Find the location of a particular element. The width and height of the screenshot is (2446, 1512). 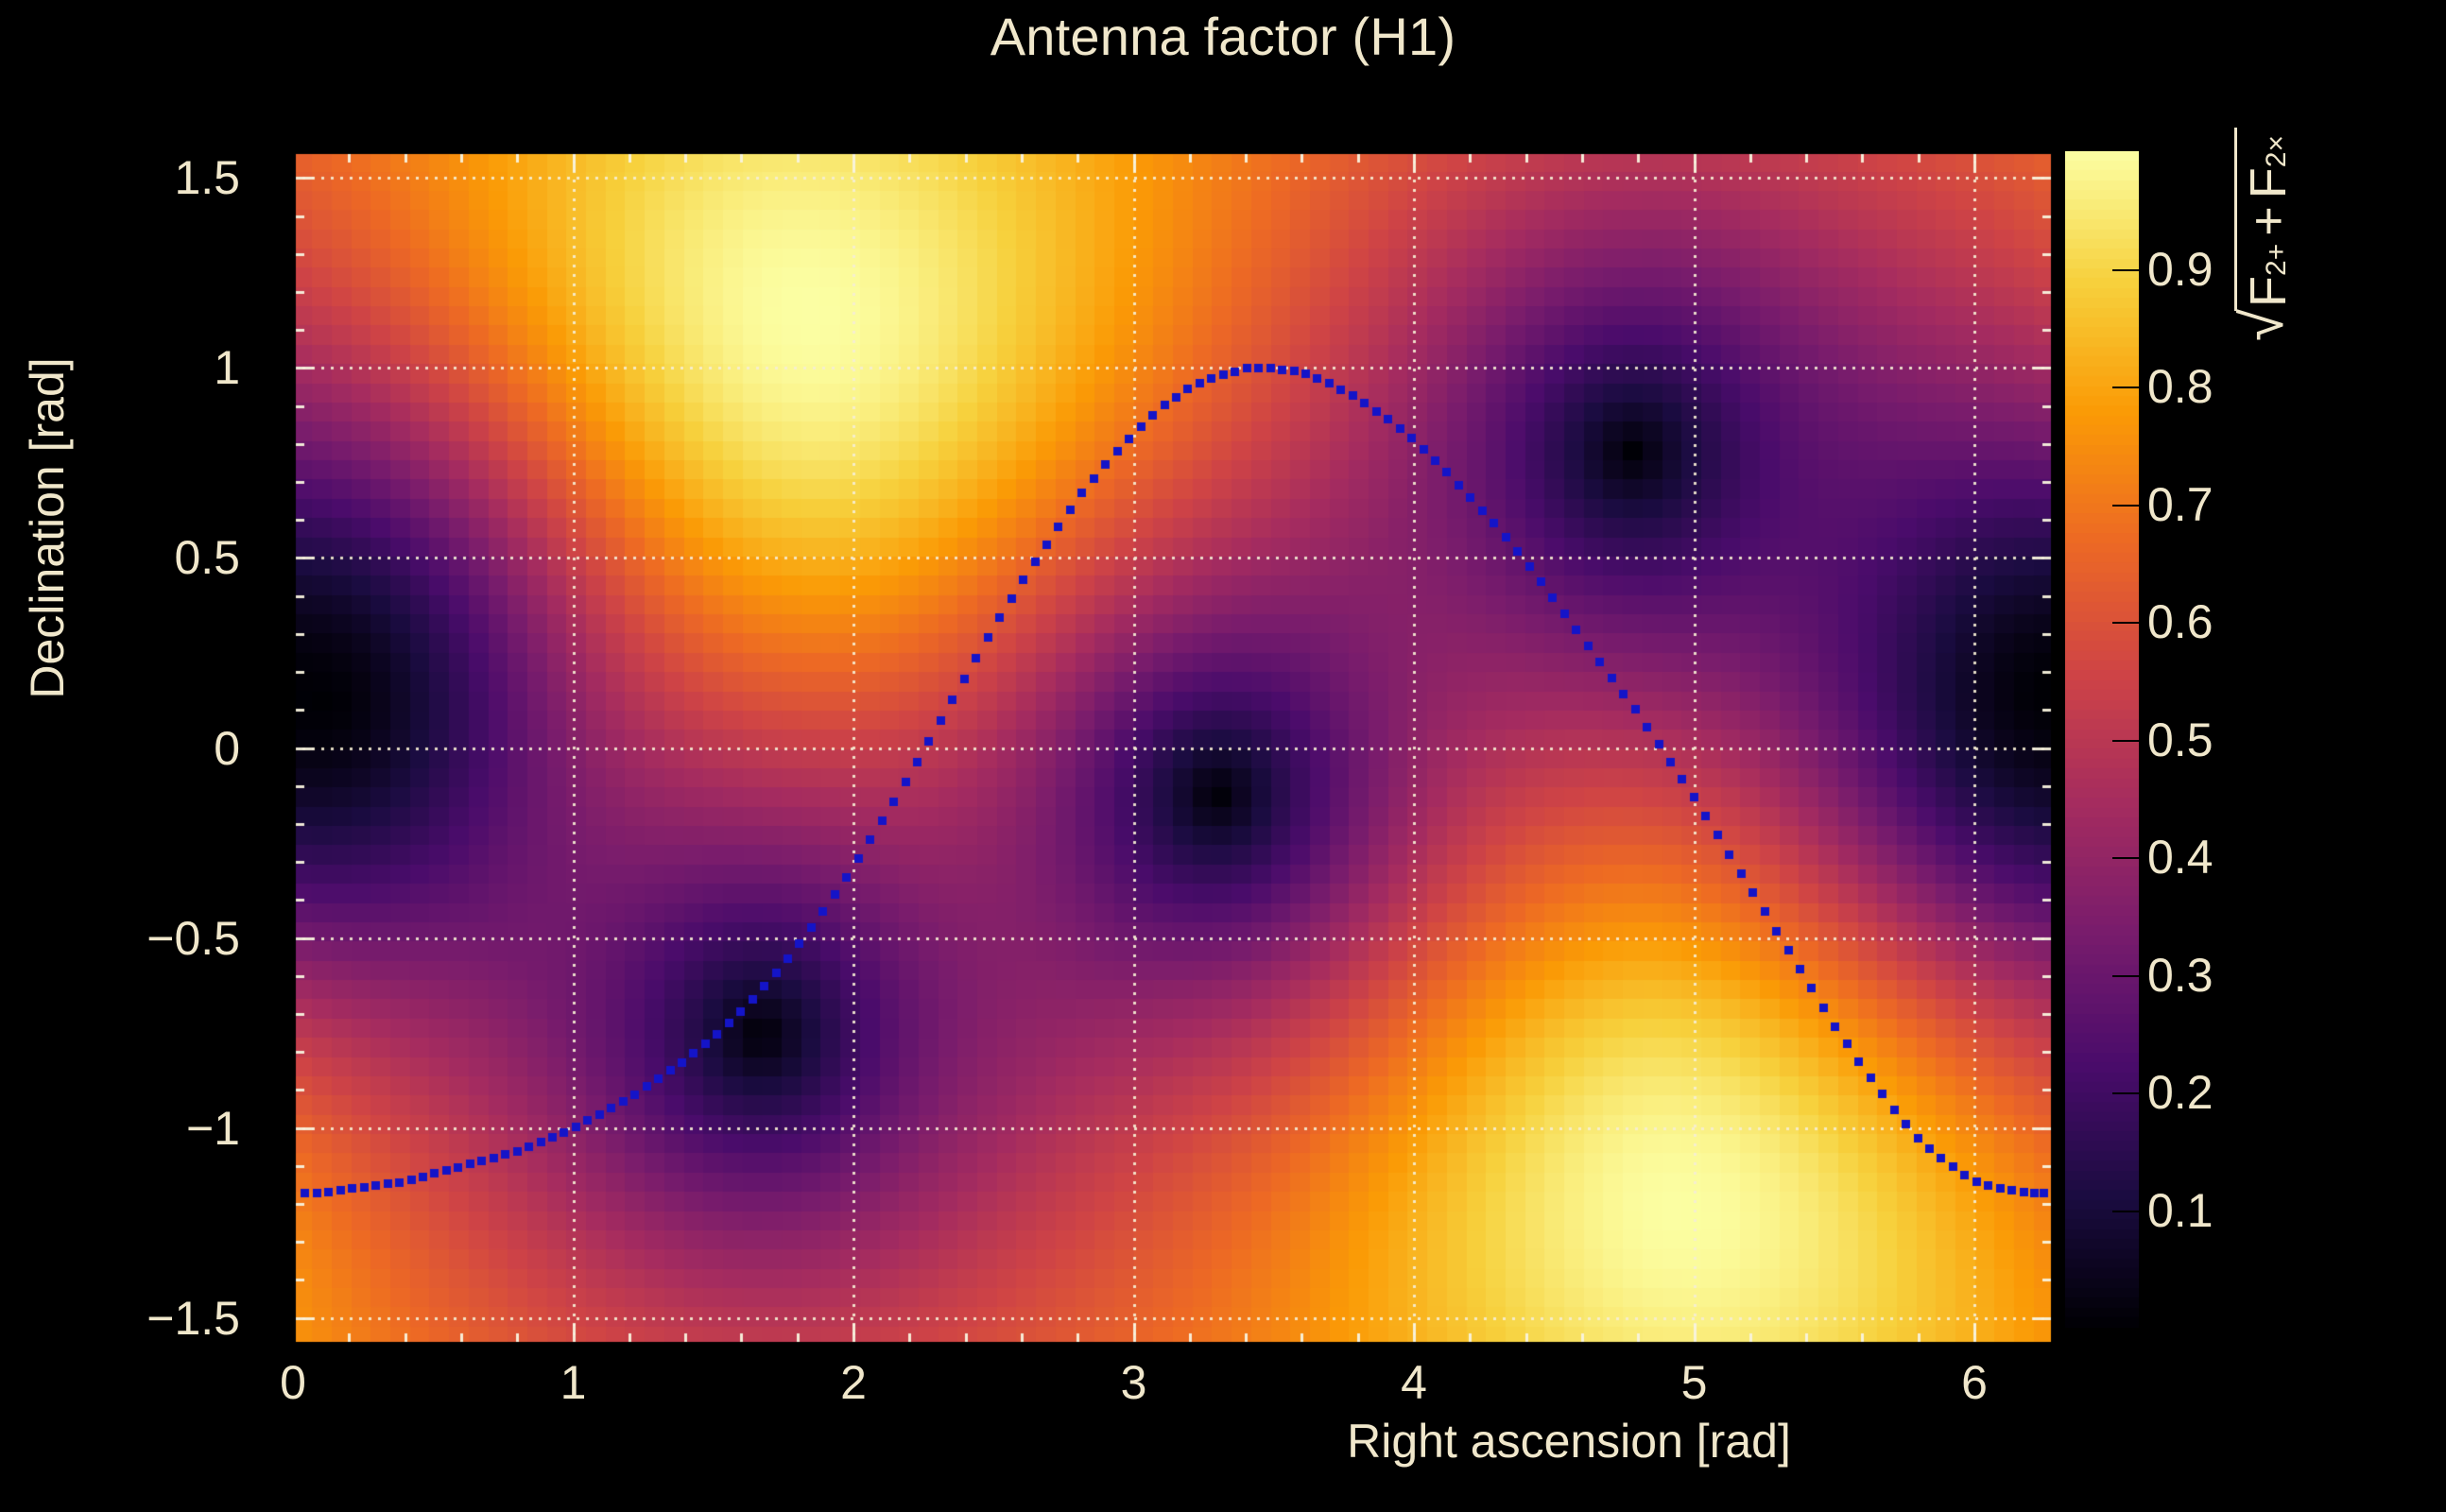

colorbar-tick-label: 0.8 is located at coordinates (2180, 386).